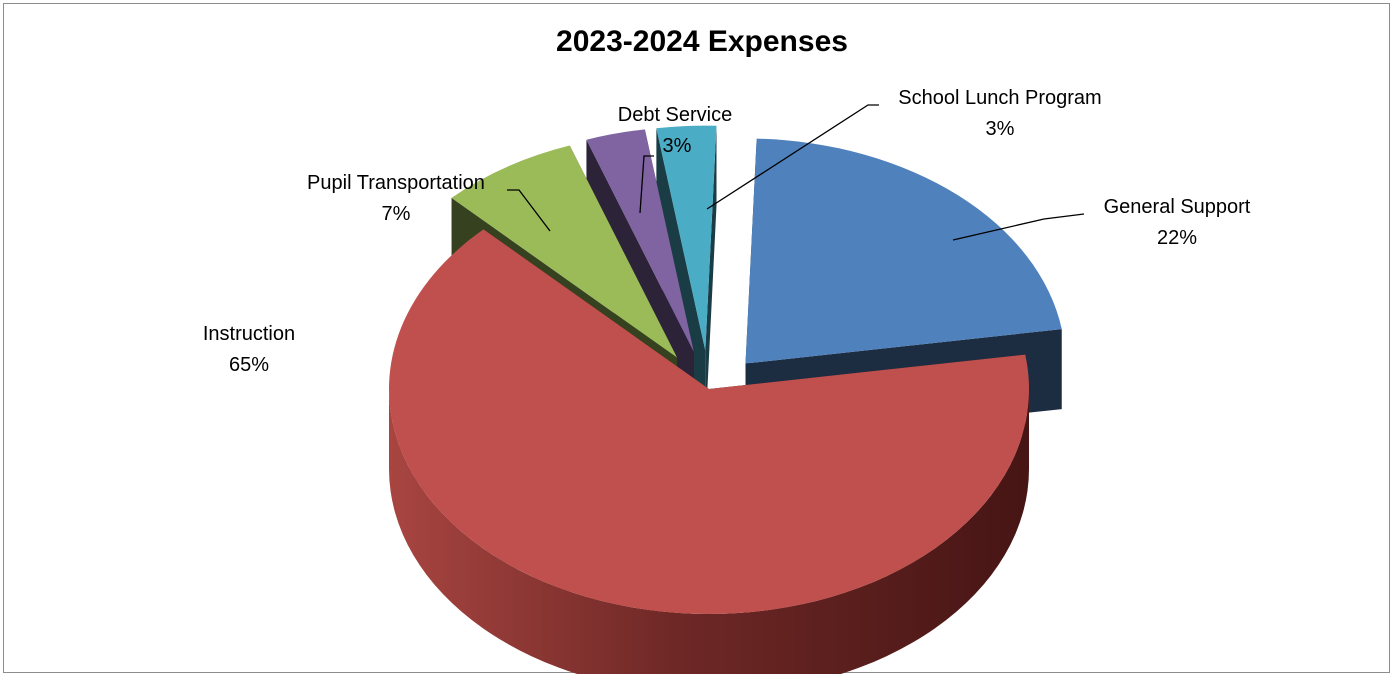 The height and width of the screenshot is (679, 1395). What do you see at coordinates (640, 240) in the screenshot?
I see `slice-top-debt-service` at bounding box center [640, 240].